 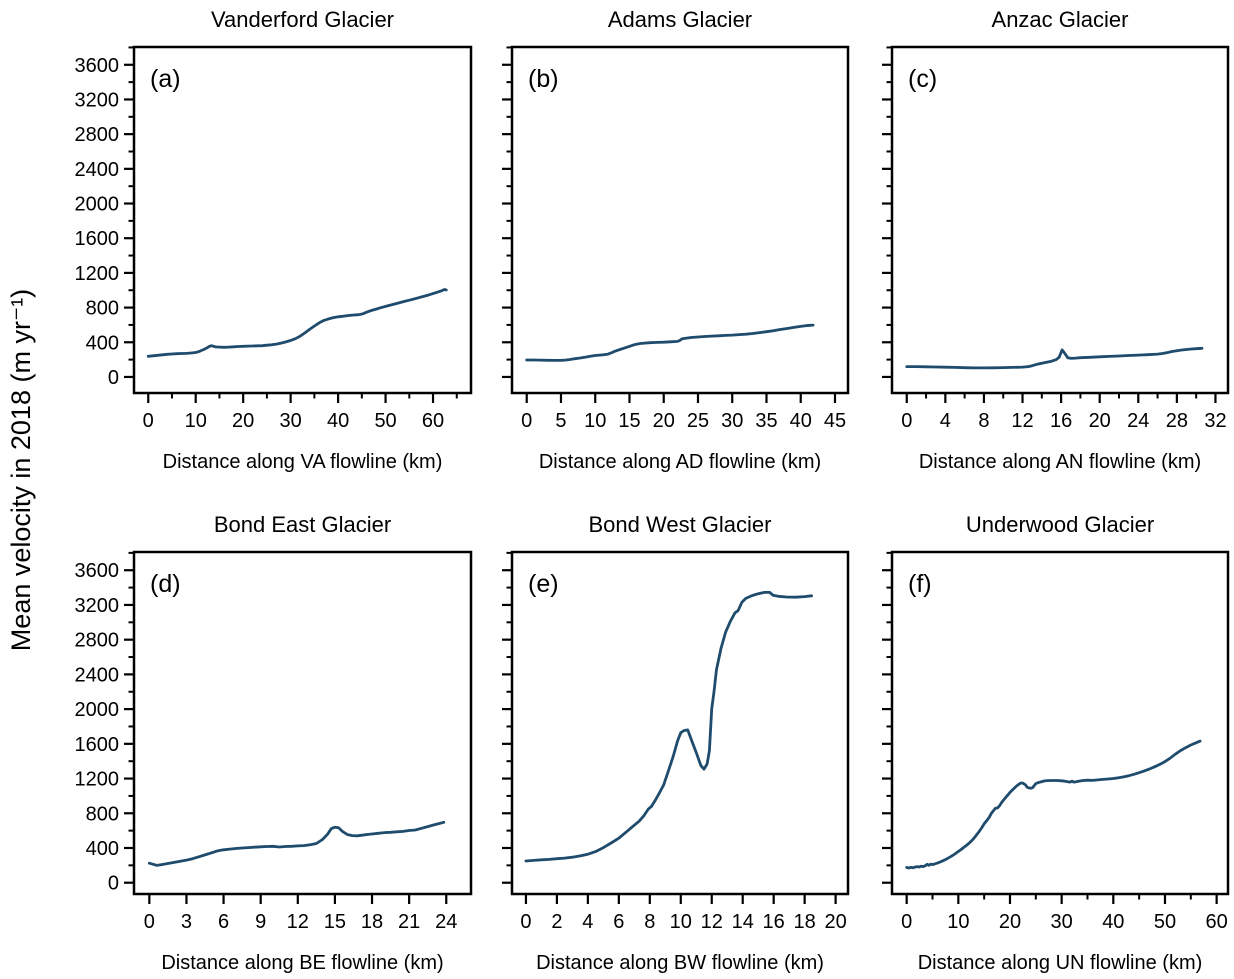 I want to click on x-tick-label: 45, so click(x=835, y=421).